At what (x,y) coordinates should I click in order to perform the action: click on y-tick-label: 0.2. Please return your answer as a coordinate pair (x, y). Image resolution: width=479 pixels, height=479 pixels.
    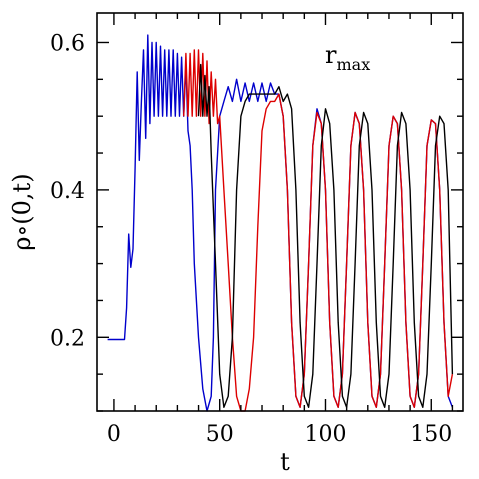
    Looking at the image, I should click on (67, 338).